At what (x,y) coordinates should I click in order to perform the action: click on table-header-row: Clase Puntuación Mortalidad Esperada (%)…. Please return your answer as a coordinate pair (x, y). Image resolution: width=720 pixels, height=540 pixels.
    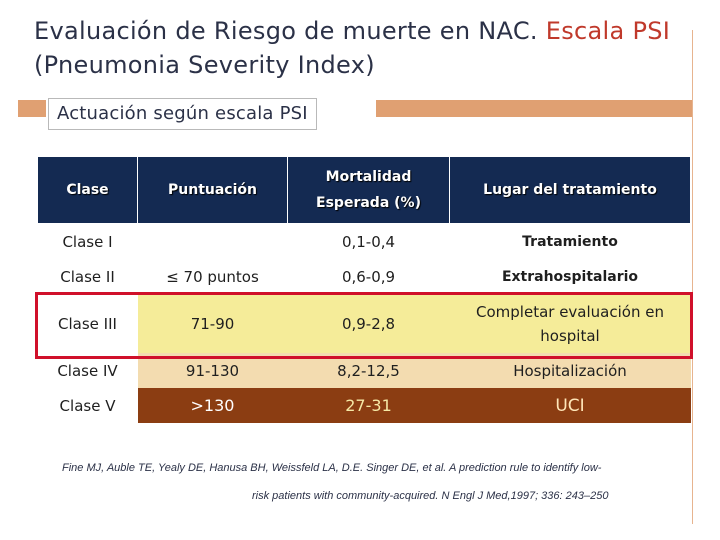
    Looking at the image, I should click on (364, 190).